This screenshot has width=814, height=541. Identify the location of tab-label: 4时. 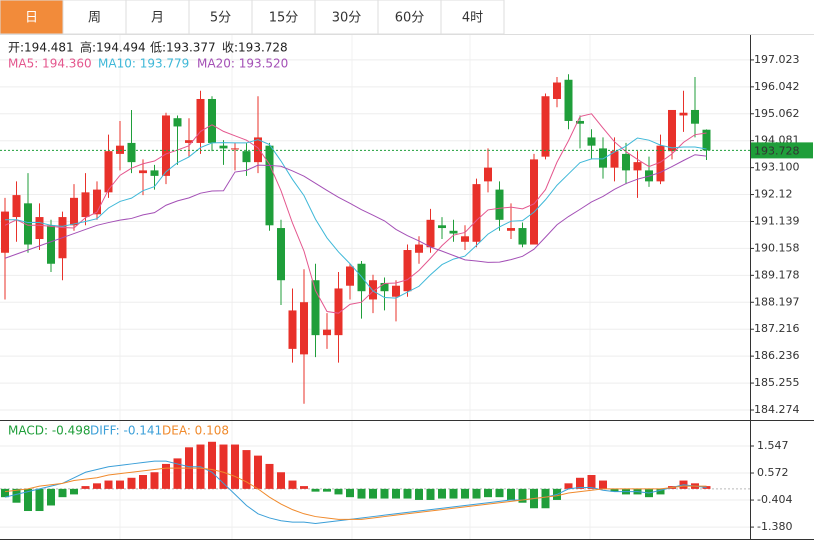
(472, 18).